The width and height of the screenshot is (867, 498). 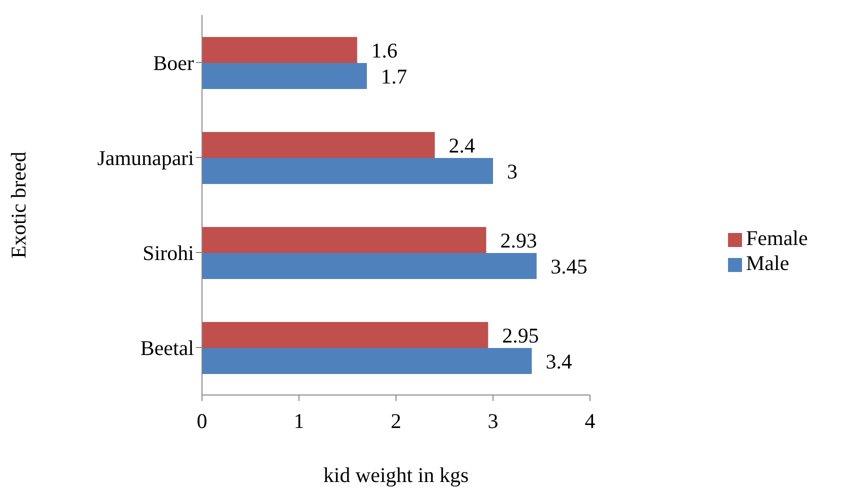 I want to click on legend-label: Male, so click(x=768, y=263).